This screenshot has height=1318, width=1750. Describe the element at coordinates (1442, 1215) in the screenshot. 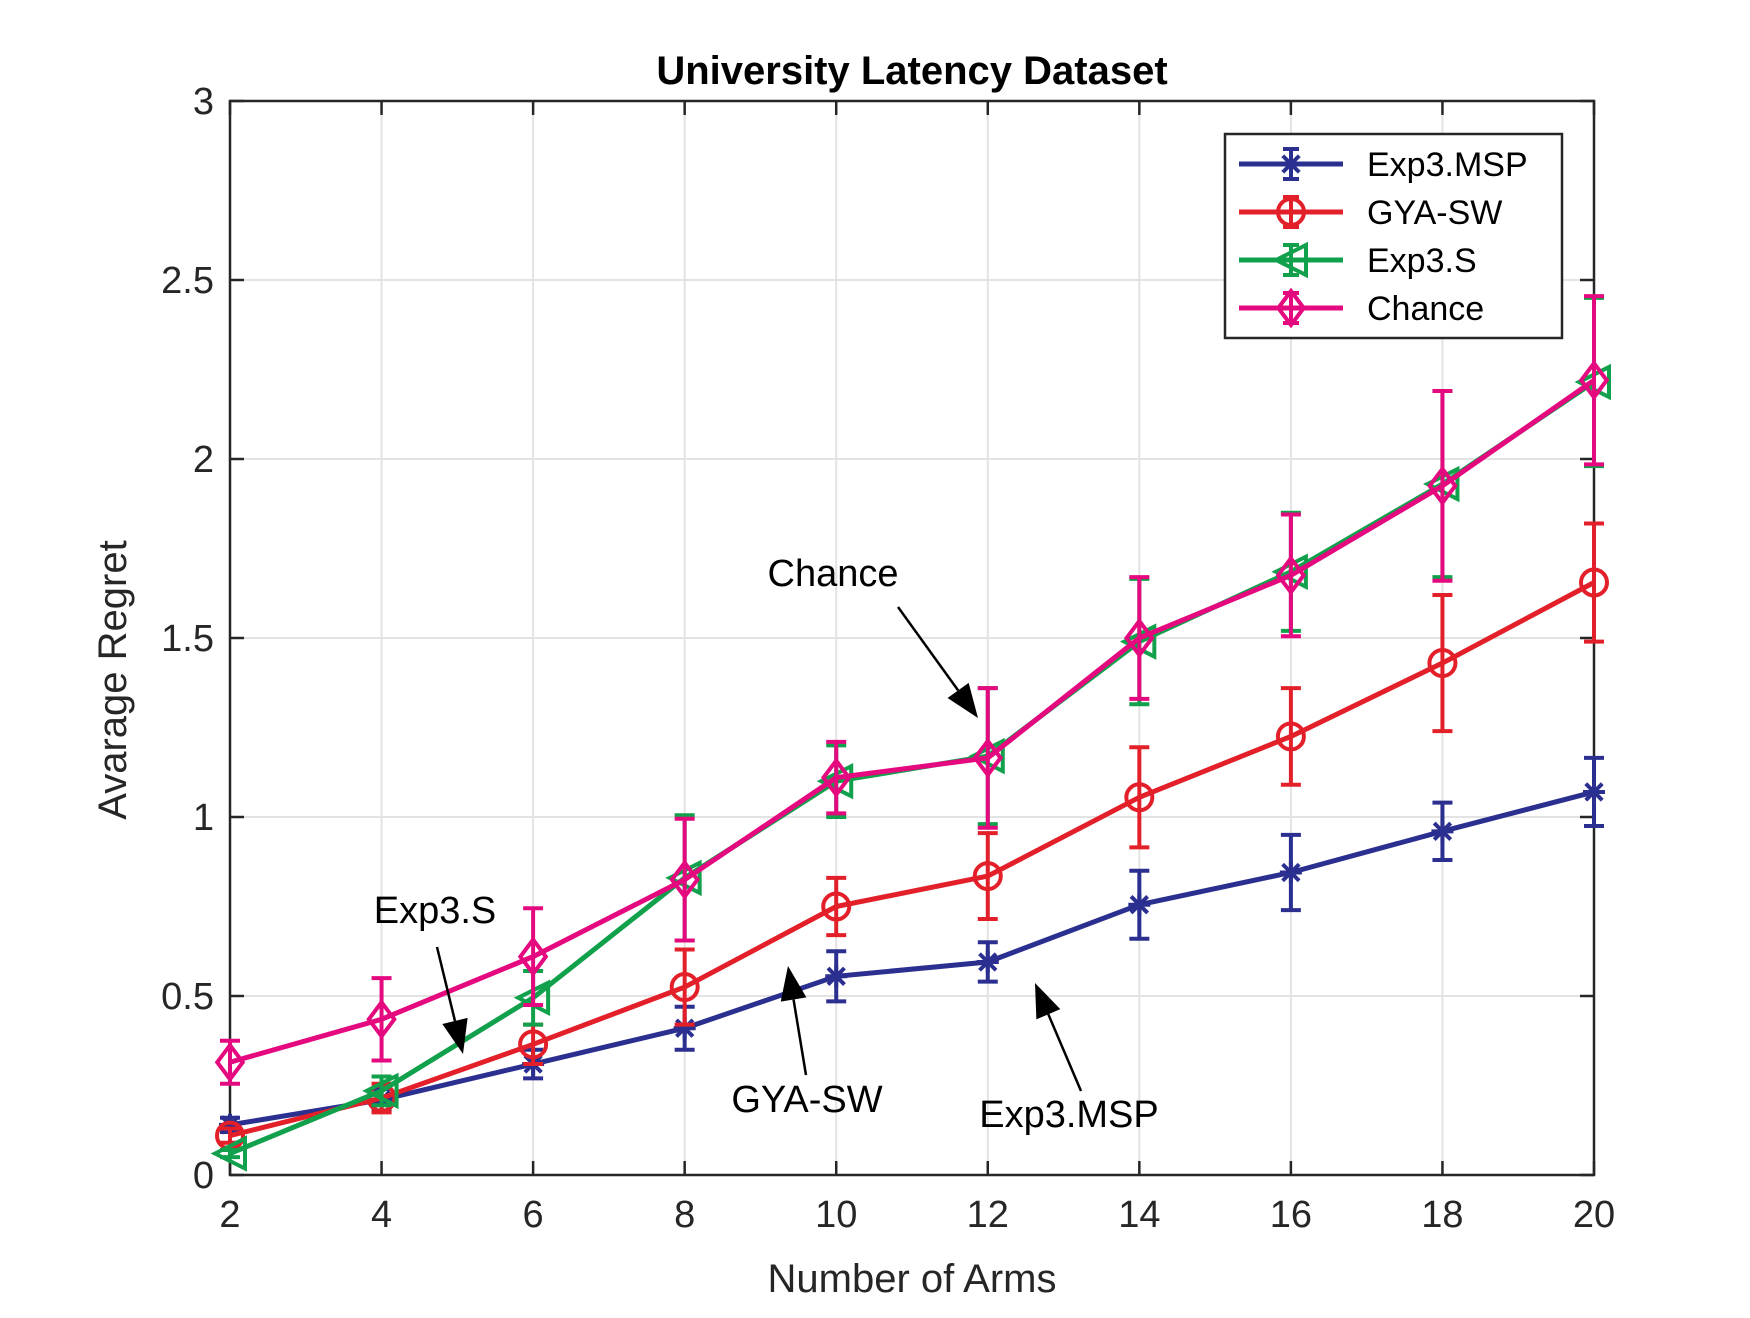

I see `x-tick-label: 18` at that location.